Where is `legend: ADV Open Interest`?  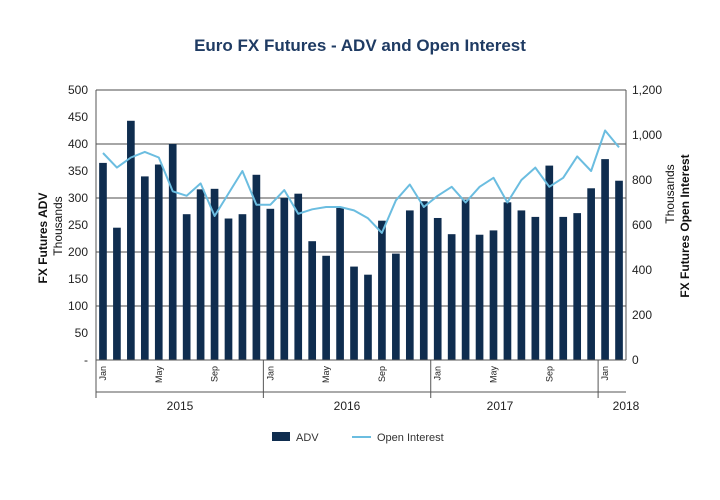 legend: ADV Open Interest is located at coordinates (358, 438).